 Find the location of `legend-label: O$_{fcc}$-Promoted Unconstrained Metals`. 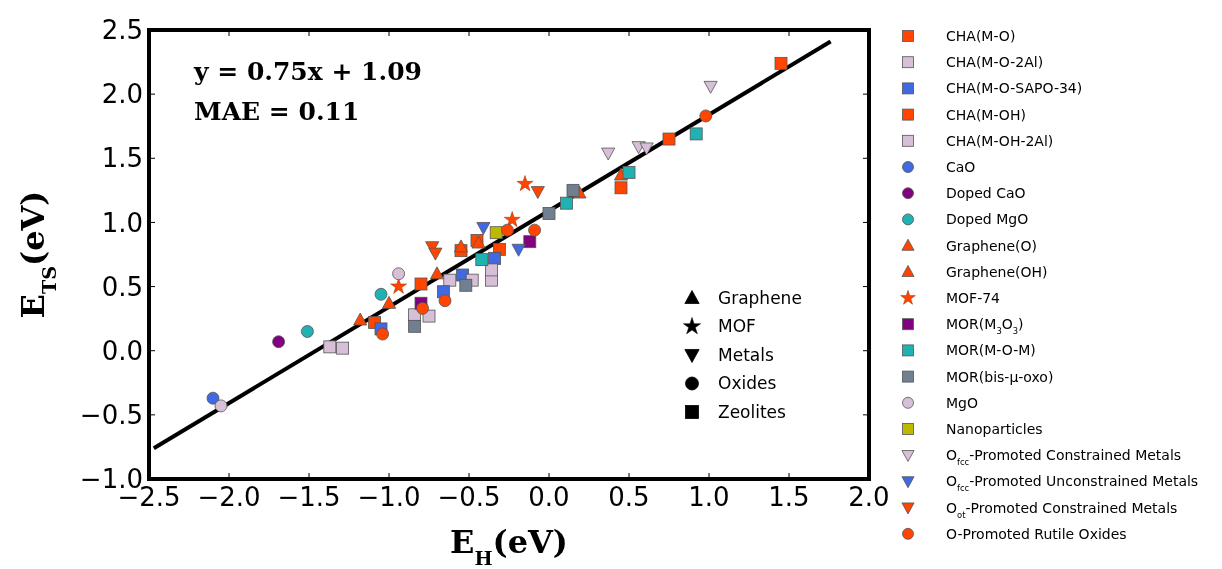

legend-label: O$_{fcc}$-Promoted Unconstrained Metals is located at coordinates (1072, 483).